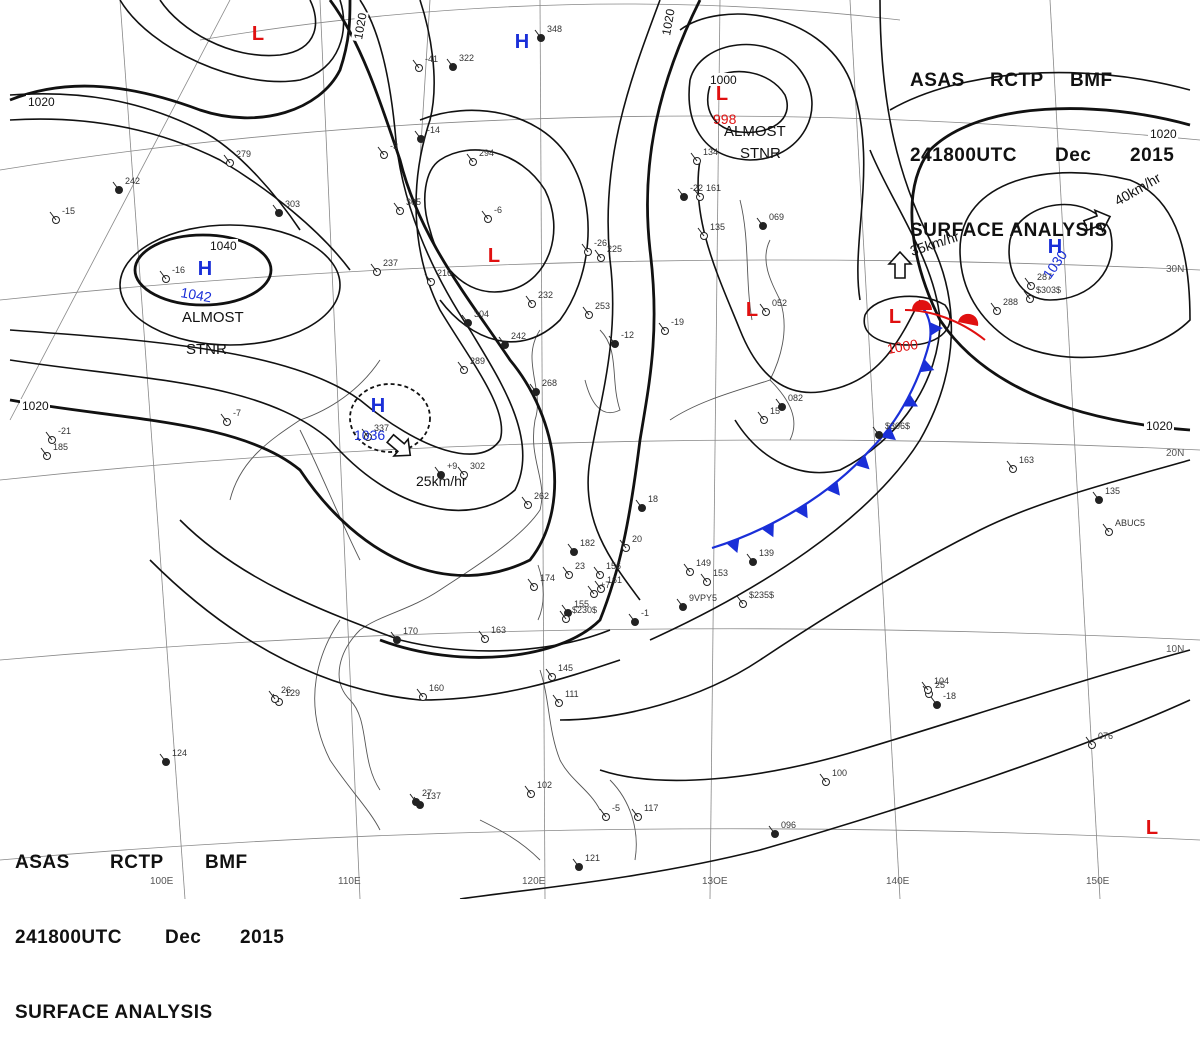  Describe the element at coordinates (600, 243) in the screenshot. I see `station-value: -26` at that location.